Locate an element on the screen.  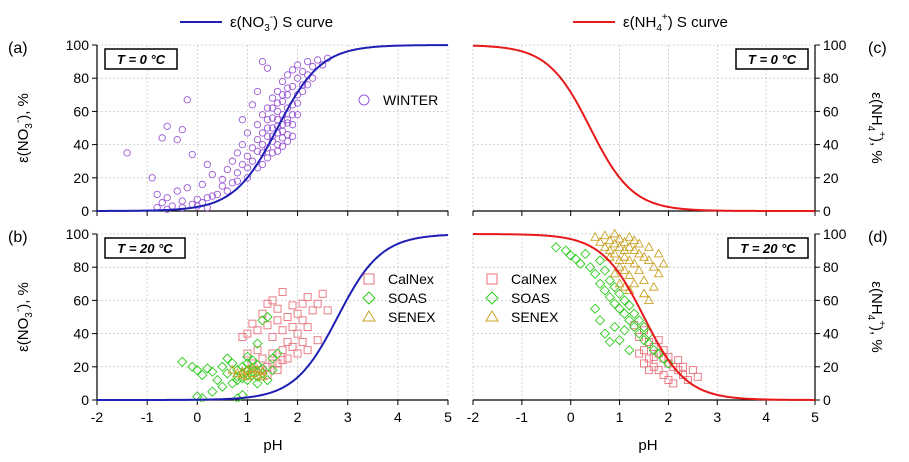
points-b is located at coordinates (254, 345).